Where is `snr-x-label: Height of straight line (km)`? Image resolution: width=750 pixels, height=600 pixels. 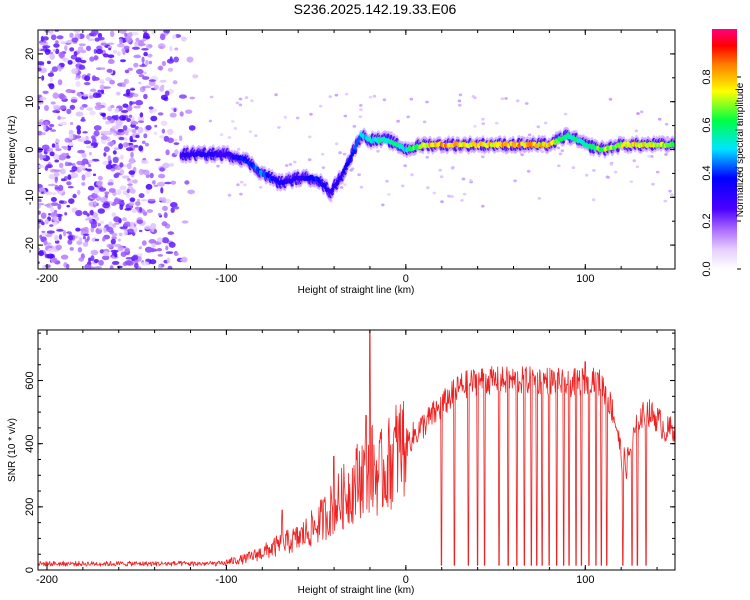 snr-x-label: Height of straight line (km) is located at coordinates (356, 590).